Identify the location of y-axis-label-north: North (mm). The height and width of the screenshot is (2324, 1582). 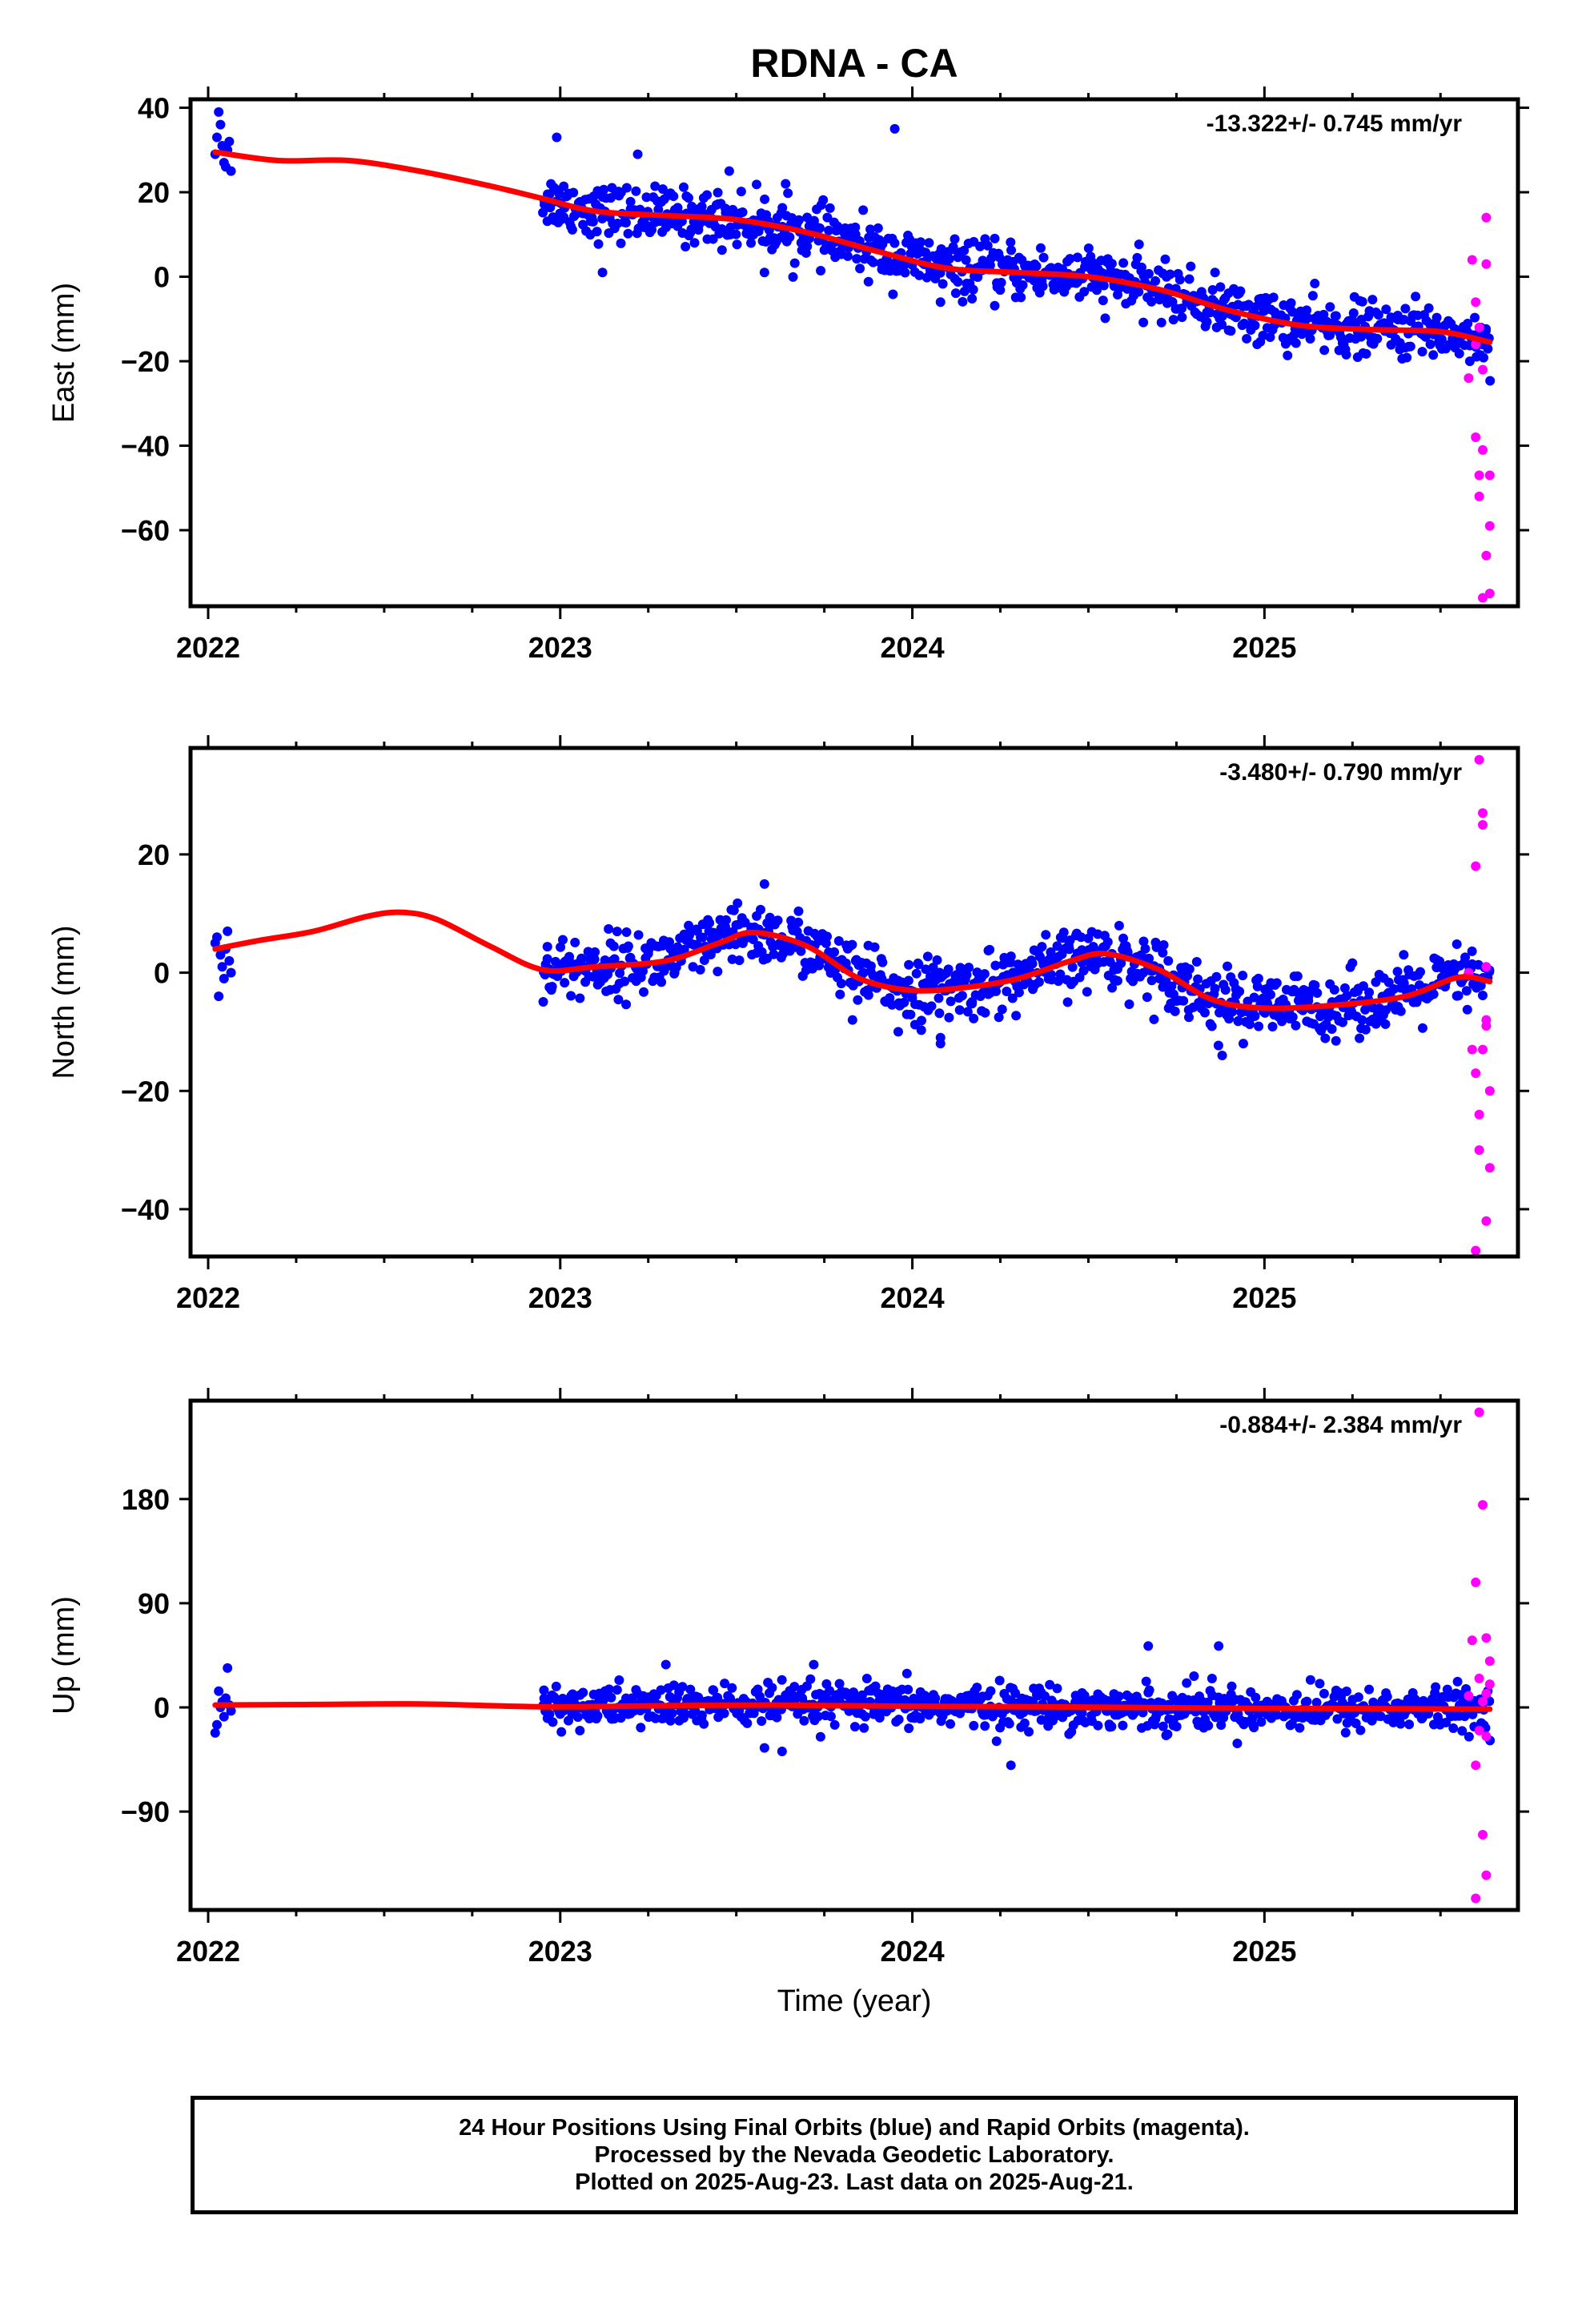
(64, 1002).